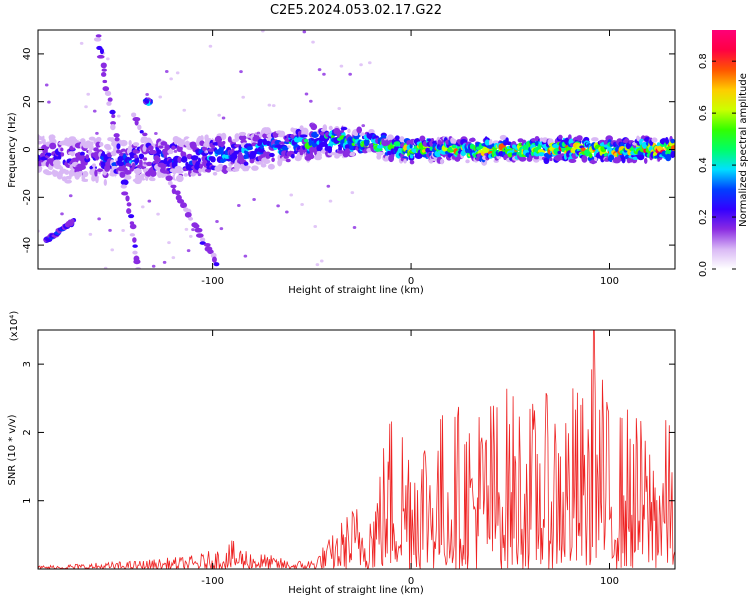 The height and width of the screenshot is (600, 750). What do you see at coordinates (703, 165) in the screenshot?
I see `colorbar-tick-label: 0.4` at bounding box center [703, 165].